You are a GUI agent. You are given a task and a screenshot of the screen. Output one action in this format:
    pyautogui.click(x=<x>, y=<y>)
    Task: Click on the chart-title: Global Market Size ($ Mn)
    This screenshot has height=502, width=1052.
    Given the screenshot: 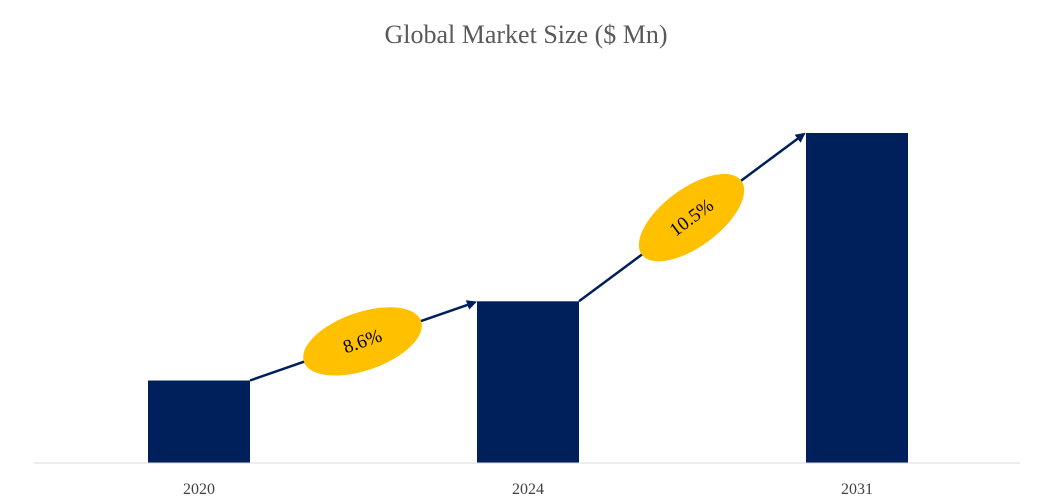 What is the action you would take?
    pyautogui.click(x=525, y=34)
    